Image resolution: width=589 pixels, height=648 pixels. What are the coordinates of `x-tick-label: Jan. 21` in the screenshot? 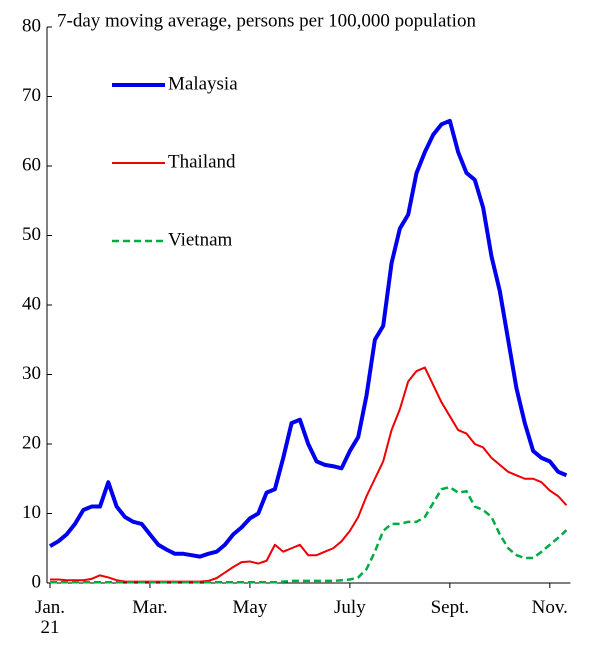 It's located at (50, 617).